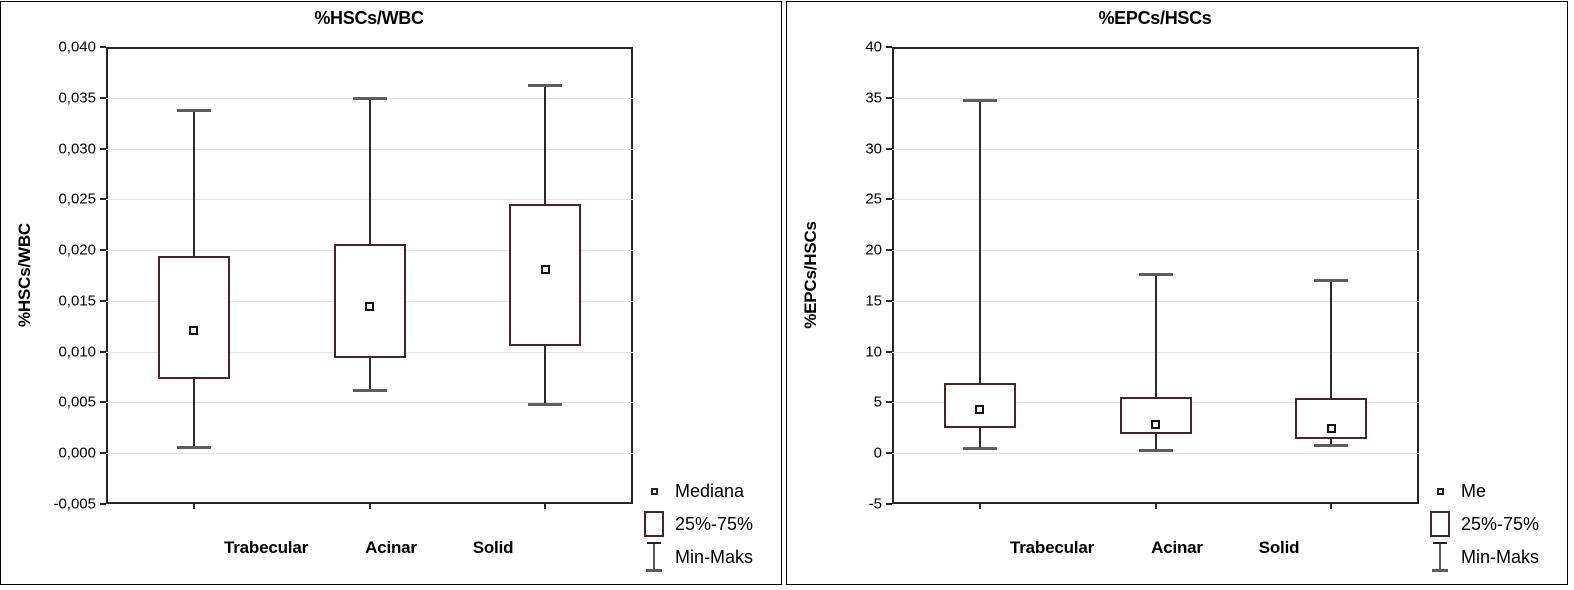  Describe the element at coordinates (873, 301) in the screenshot. I see `y-tick-label: 15` at that location.